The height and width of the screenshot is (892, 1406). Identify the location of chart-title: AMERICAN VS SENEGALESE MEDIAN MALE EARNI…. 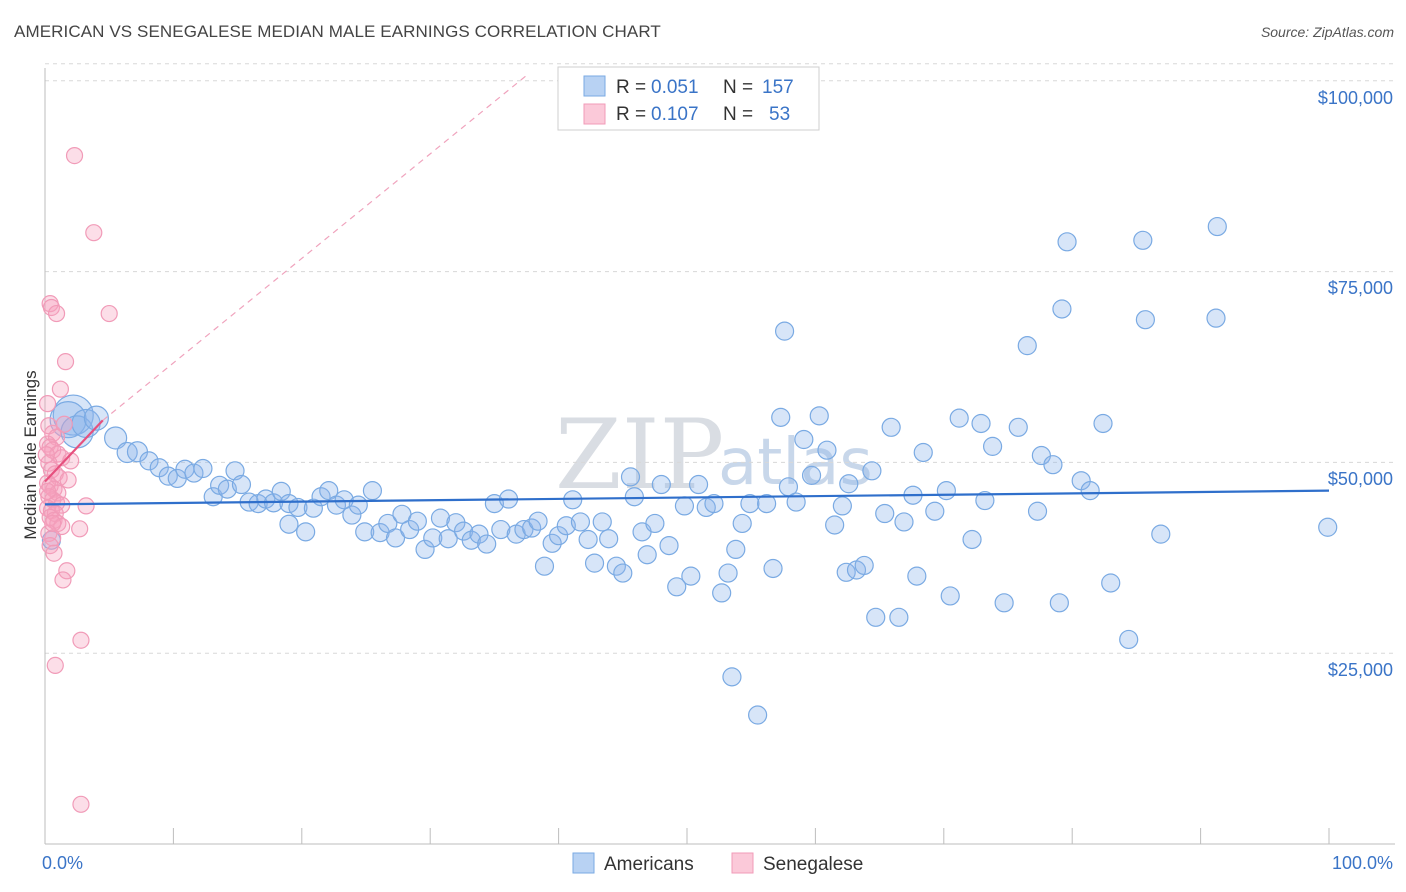
(337, 31).